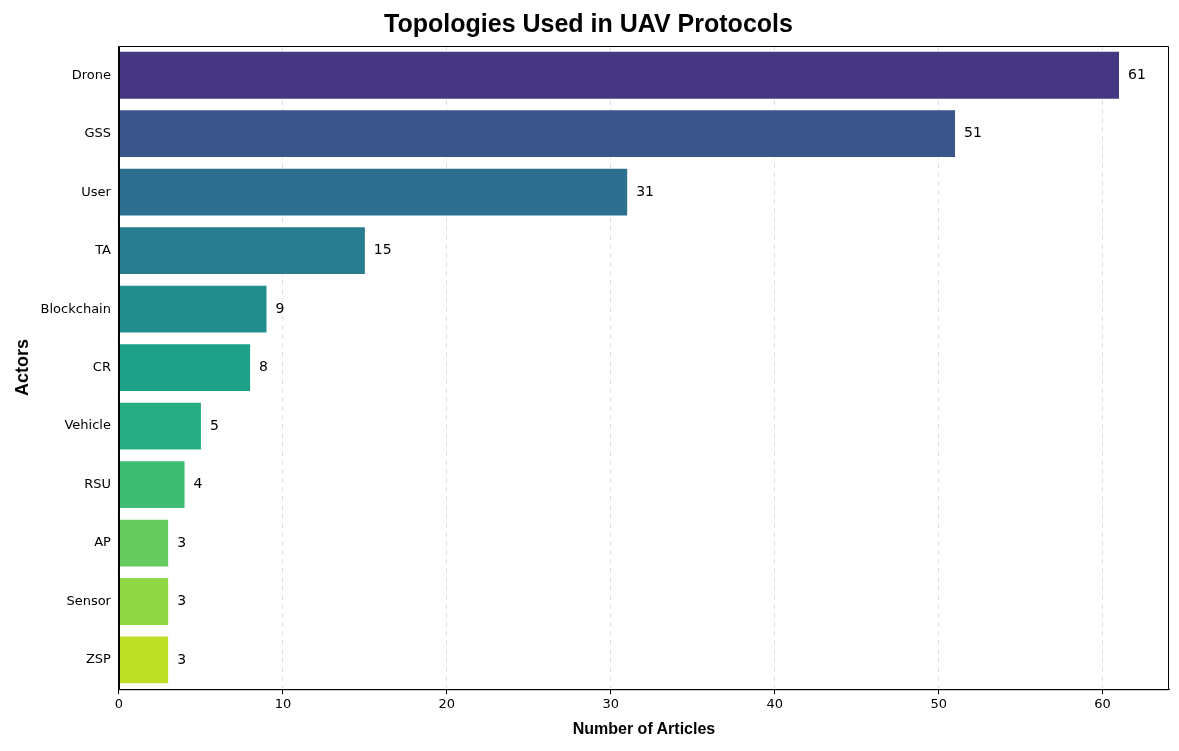  I want to click on x-tick-label: 0, so click(119, 704).